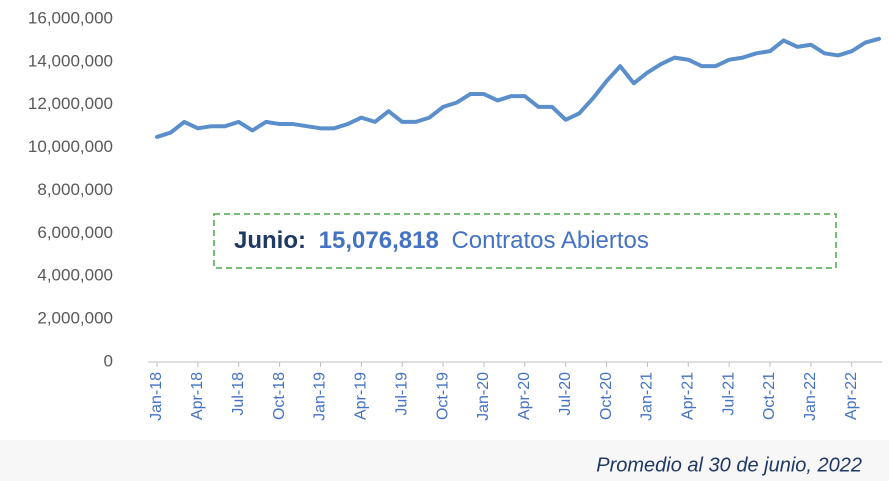 This screenshot has height=481, width=889. I want to click on x-tick-label: Jan-21, so click(647, 396).